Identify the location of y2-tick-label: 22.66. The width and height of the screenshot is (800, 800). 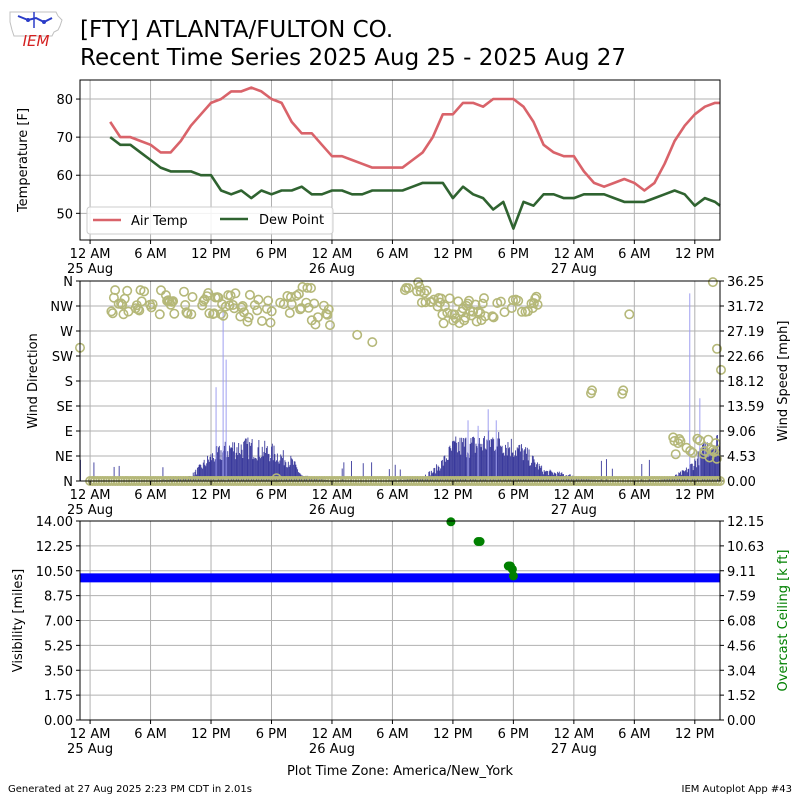
(745, 357).